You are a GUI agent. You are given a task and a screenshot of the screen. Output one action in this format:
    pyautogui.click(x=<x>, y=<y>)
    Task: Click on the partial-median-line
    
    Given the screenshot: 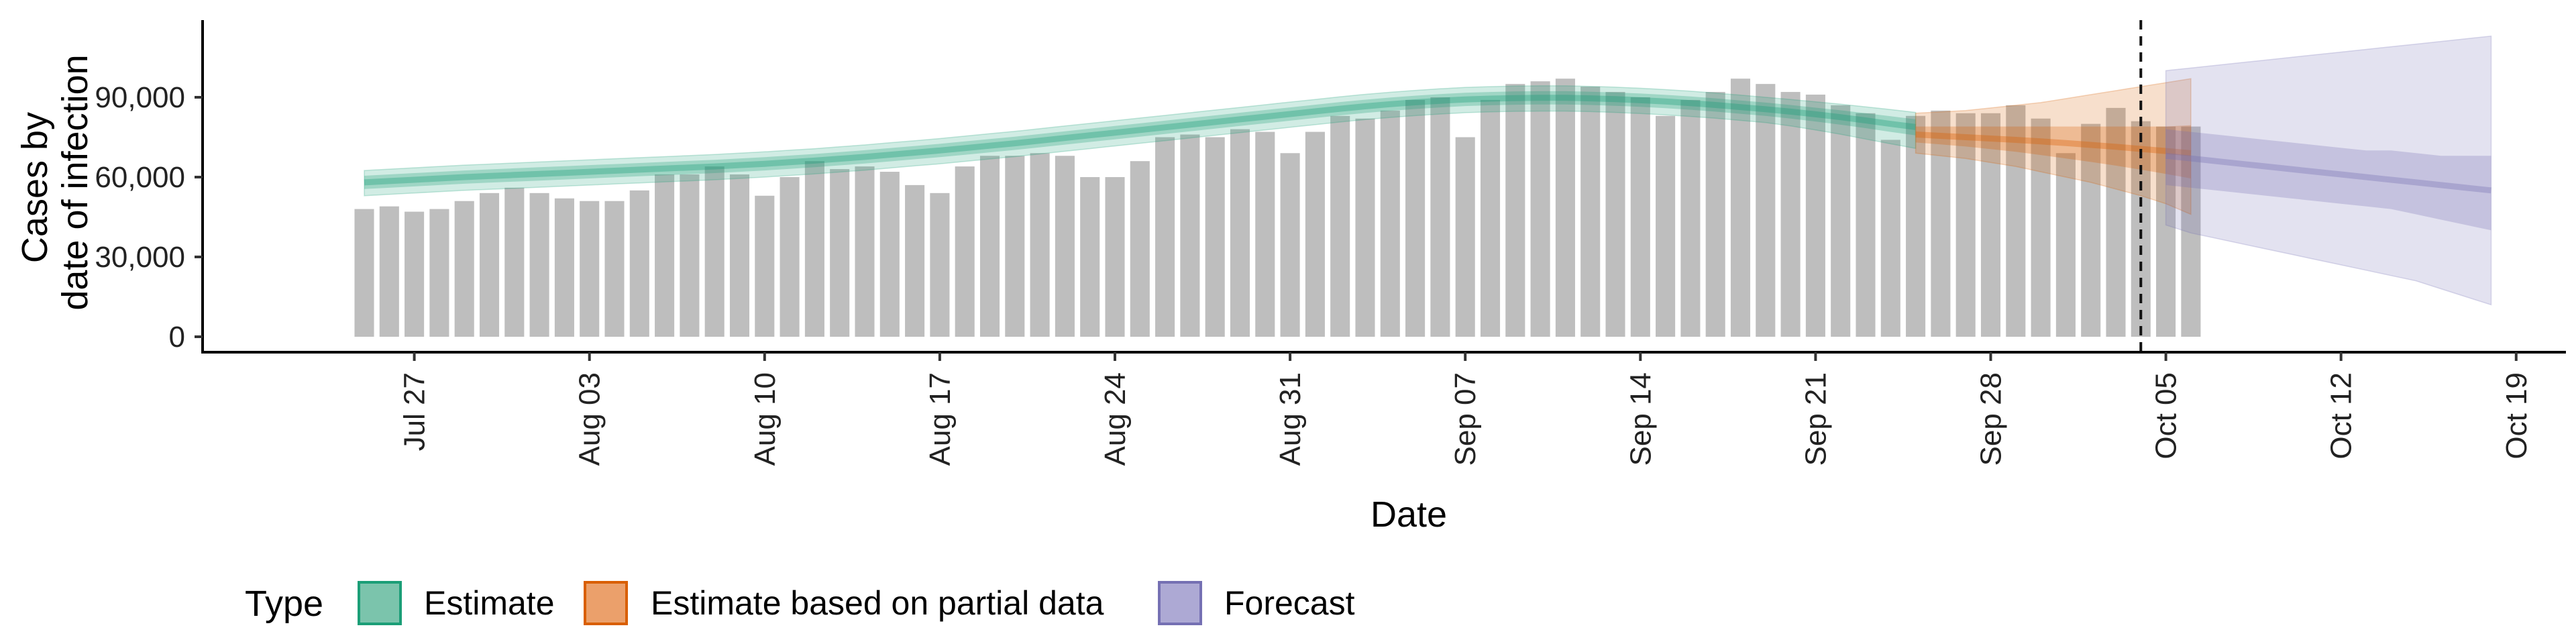 What is the action you would take?
    pyautogui.click(x=2053, y=143)
    